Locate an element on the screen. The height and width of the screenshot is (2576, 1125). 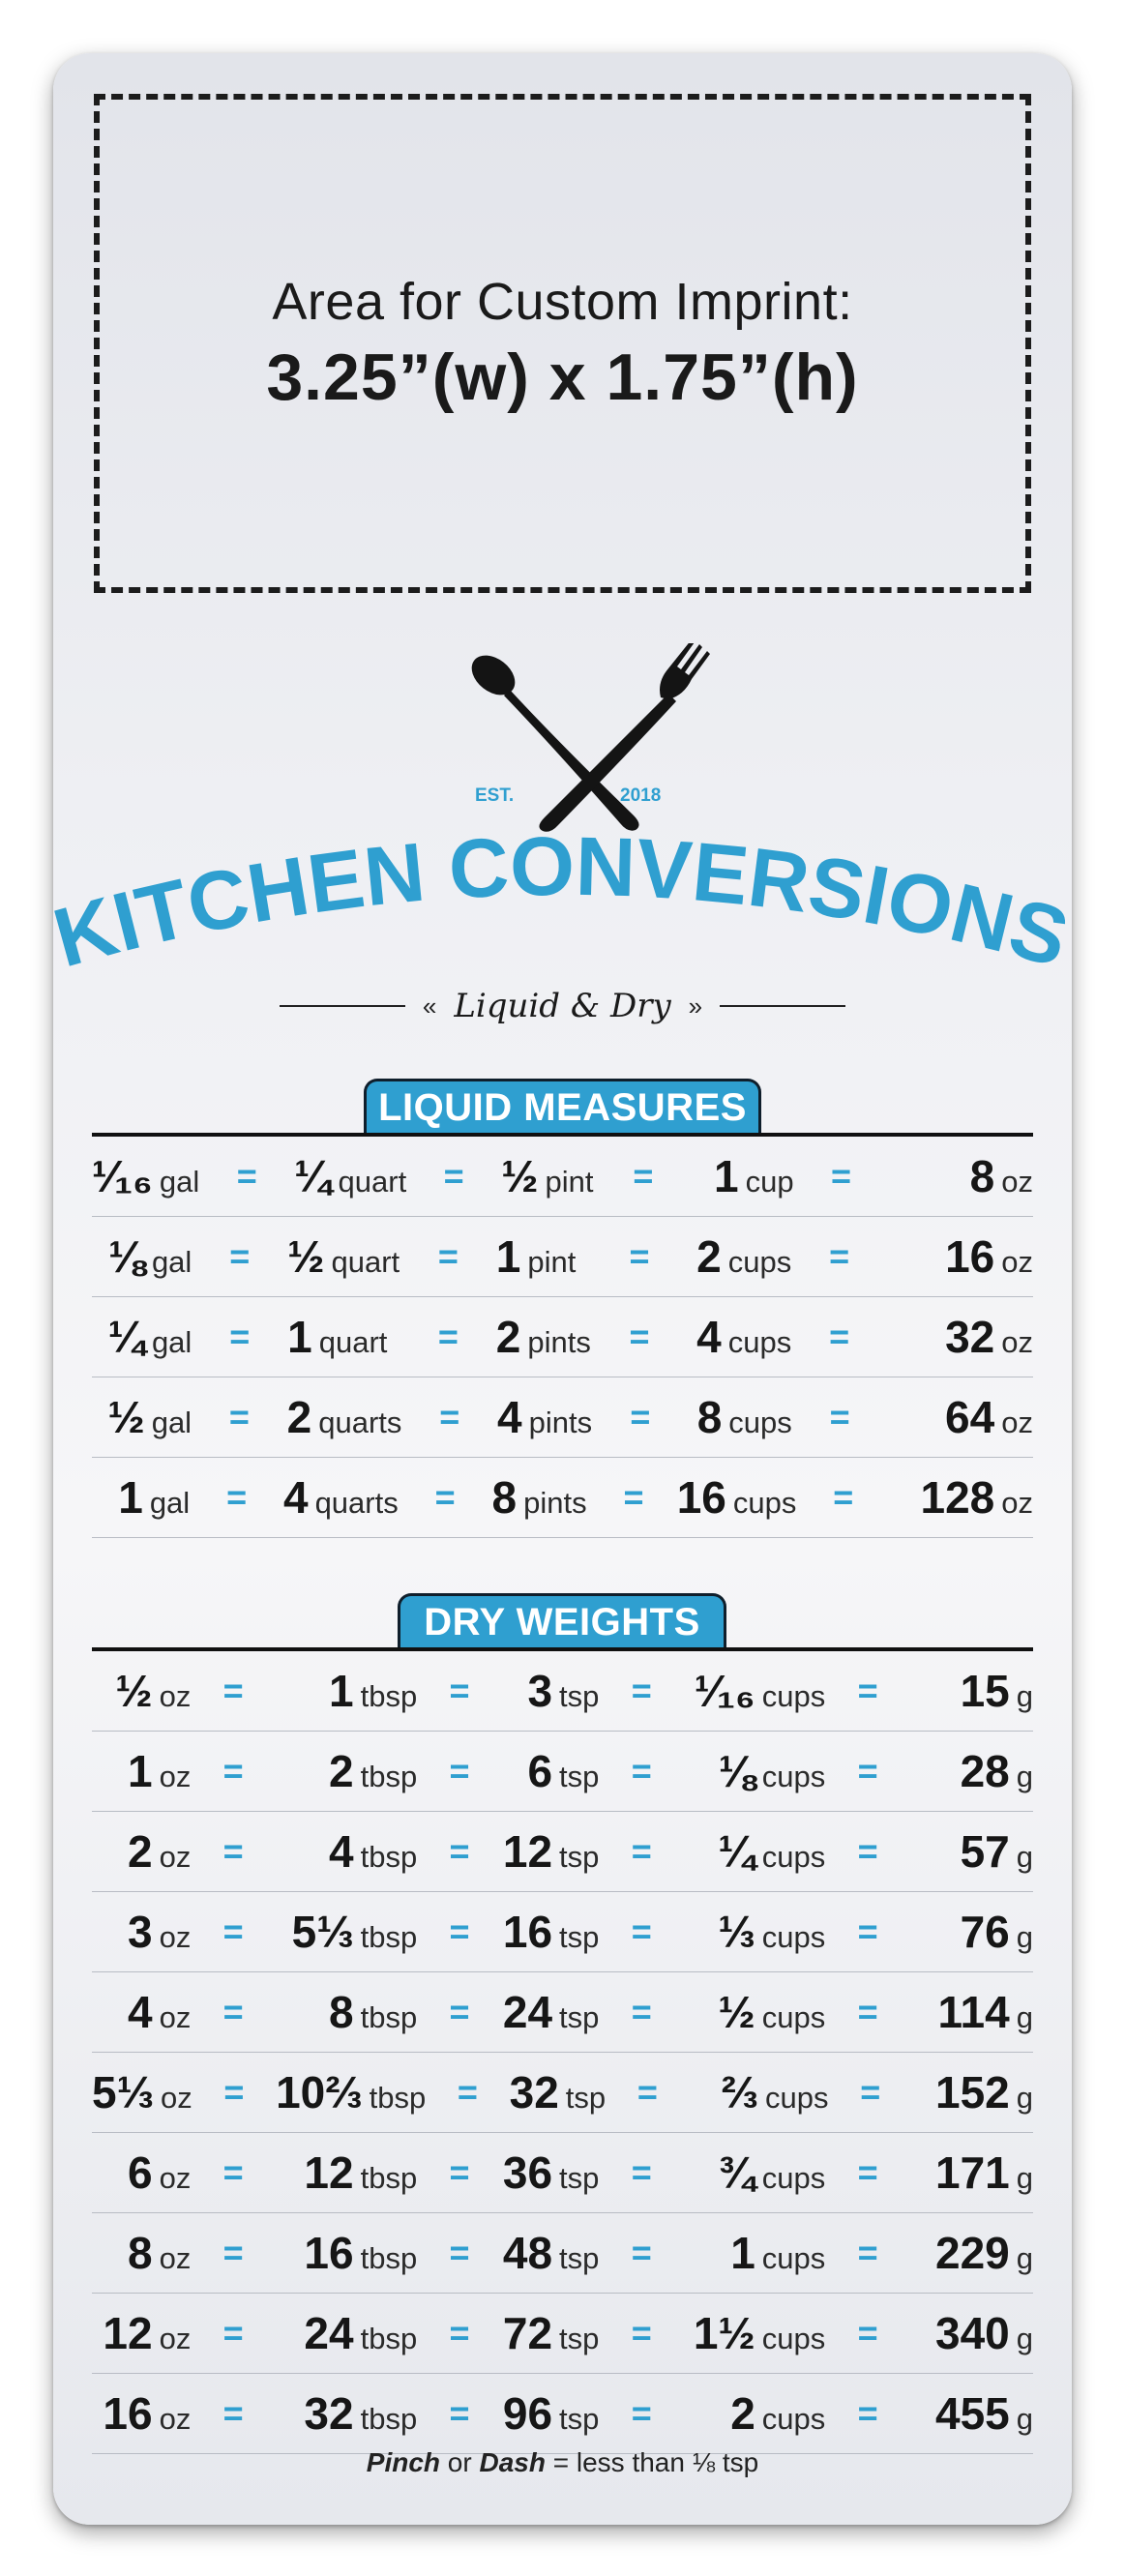
liquid-header-rule is located at coordinates (562, 1135).